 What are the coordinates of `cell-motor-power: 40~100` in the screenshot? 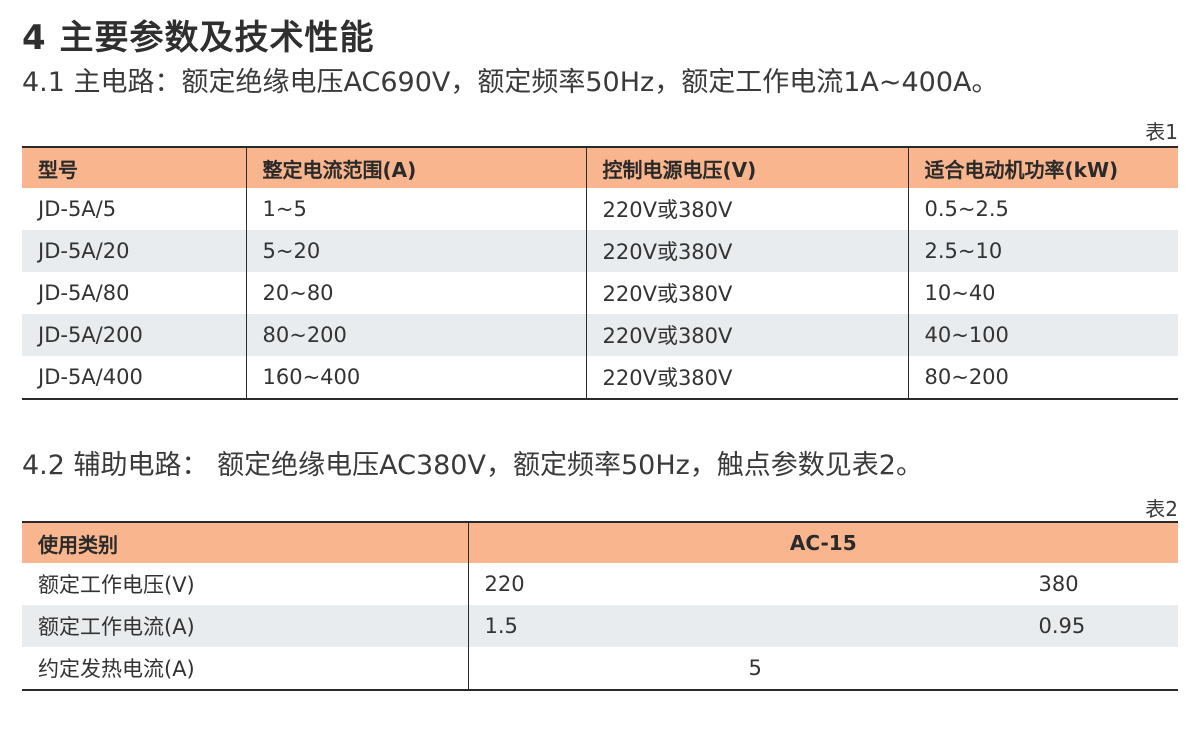 It's located at (1042, 335).